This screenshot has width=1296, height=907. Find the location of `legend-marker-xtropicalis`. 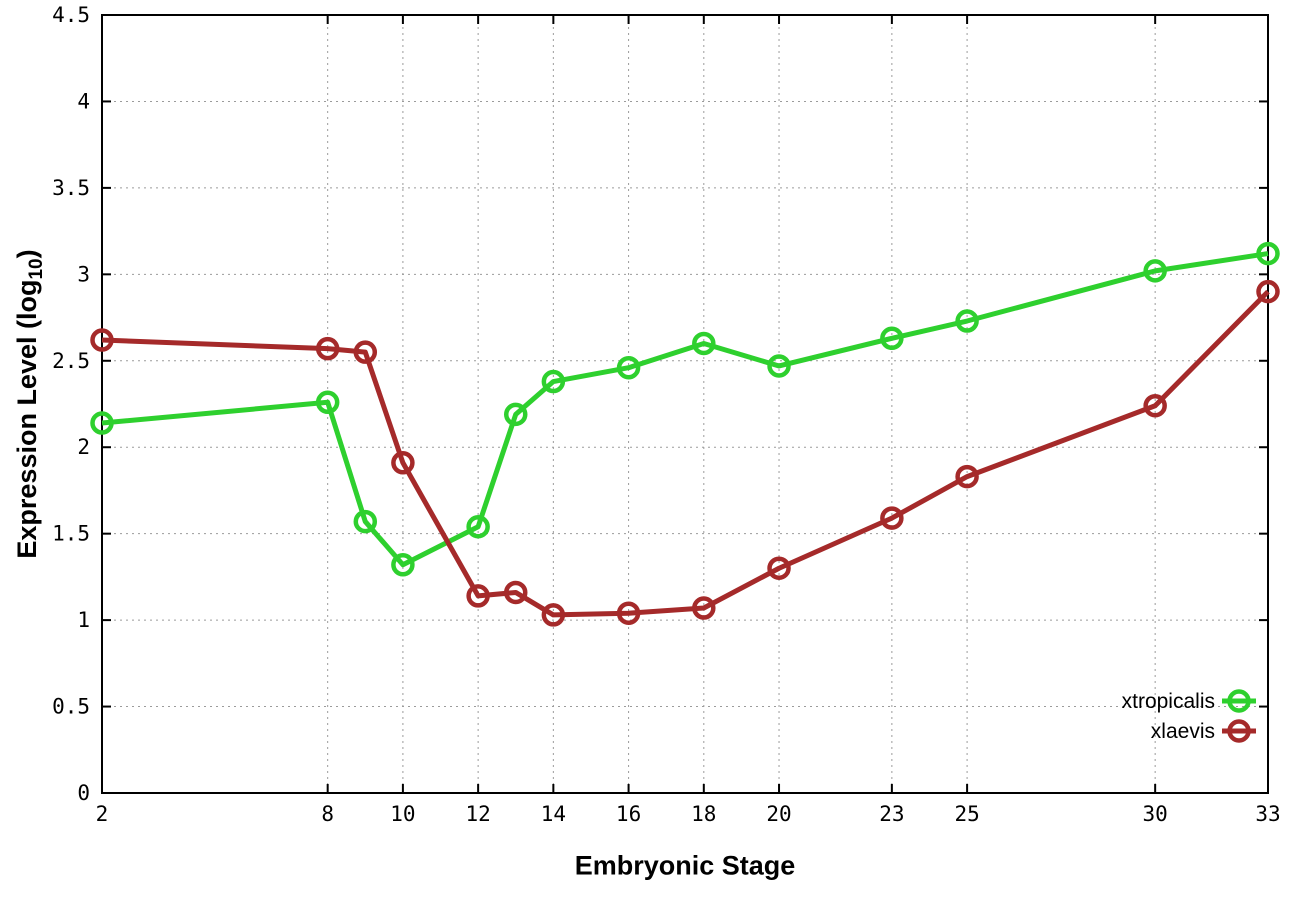

legend-marker-xtropicalis is located at coordinates (1239, 701).